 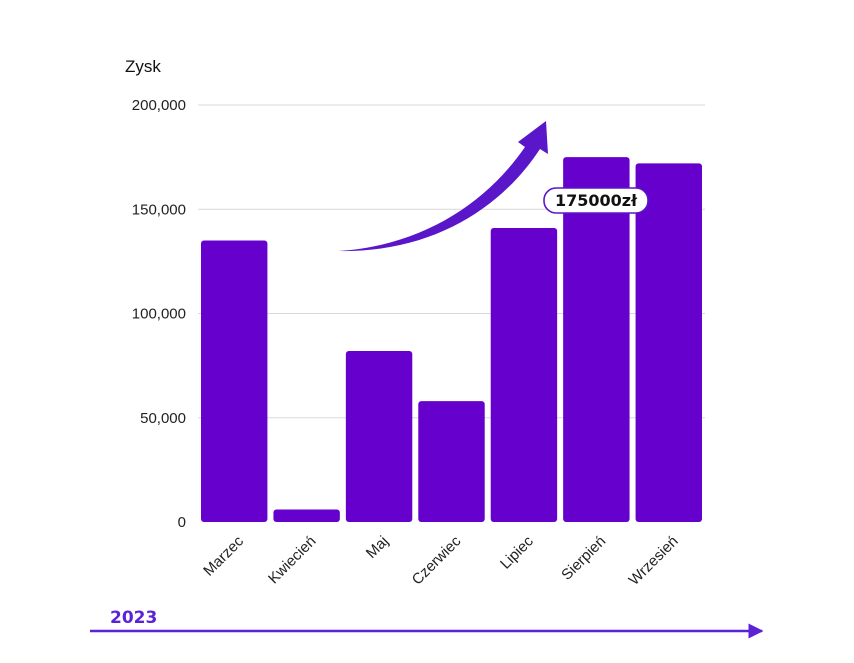 What do you see at coordinates (159, 105) in the screenshot?
I see `y-tick-label: 200,000` at bounding box center [159, 105].